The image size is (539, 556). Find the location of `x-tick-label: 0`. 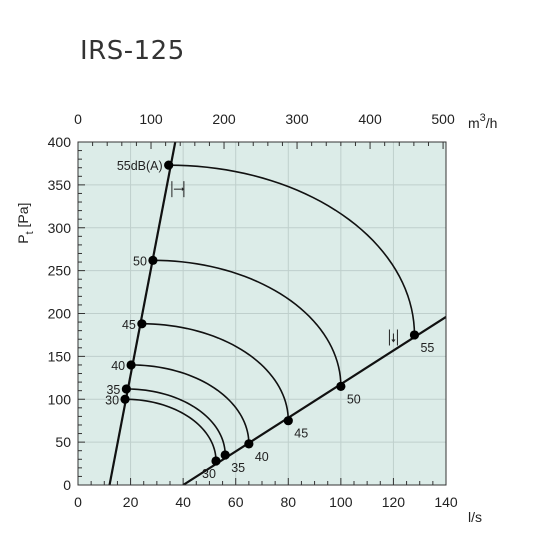

x-tick-label: 0 is located at coordinates (78, 502).